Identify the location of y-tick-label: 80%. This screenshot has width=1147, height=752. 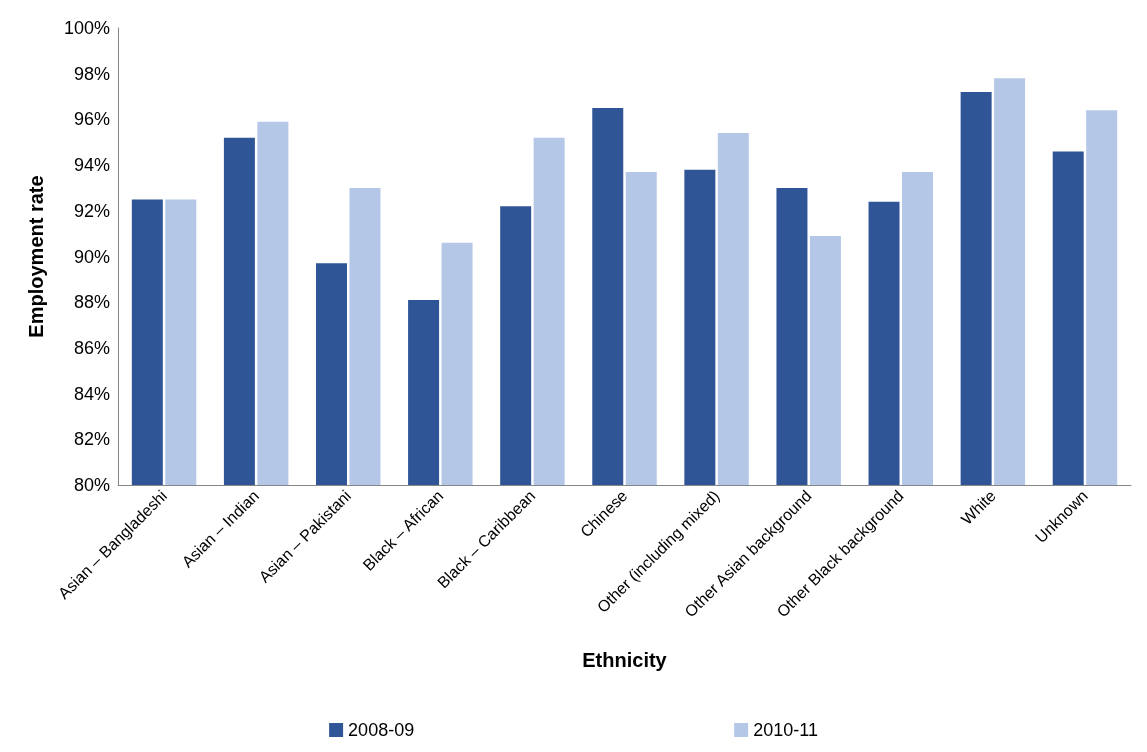
(91, 485).